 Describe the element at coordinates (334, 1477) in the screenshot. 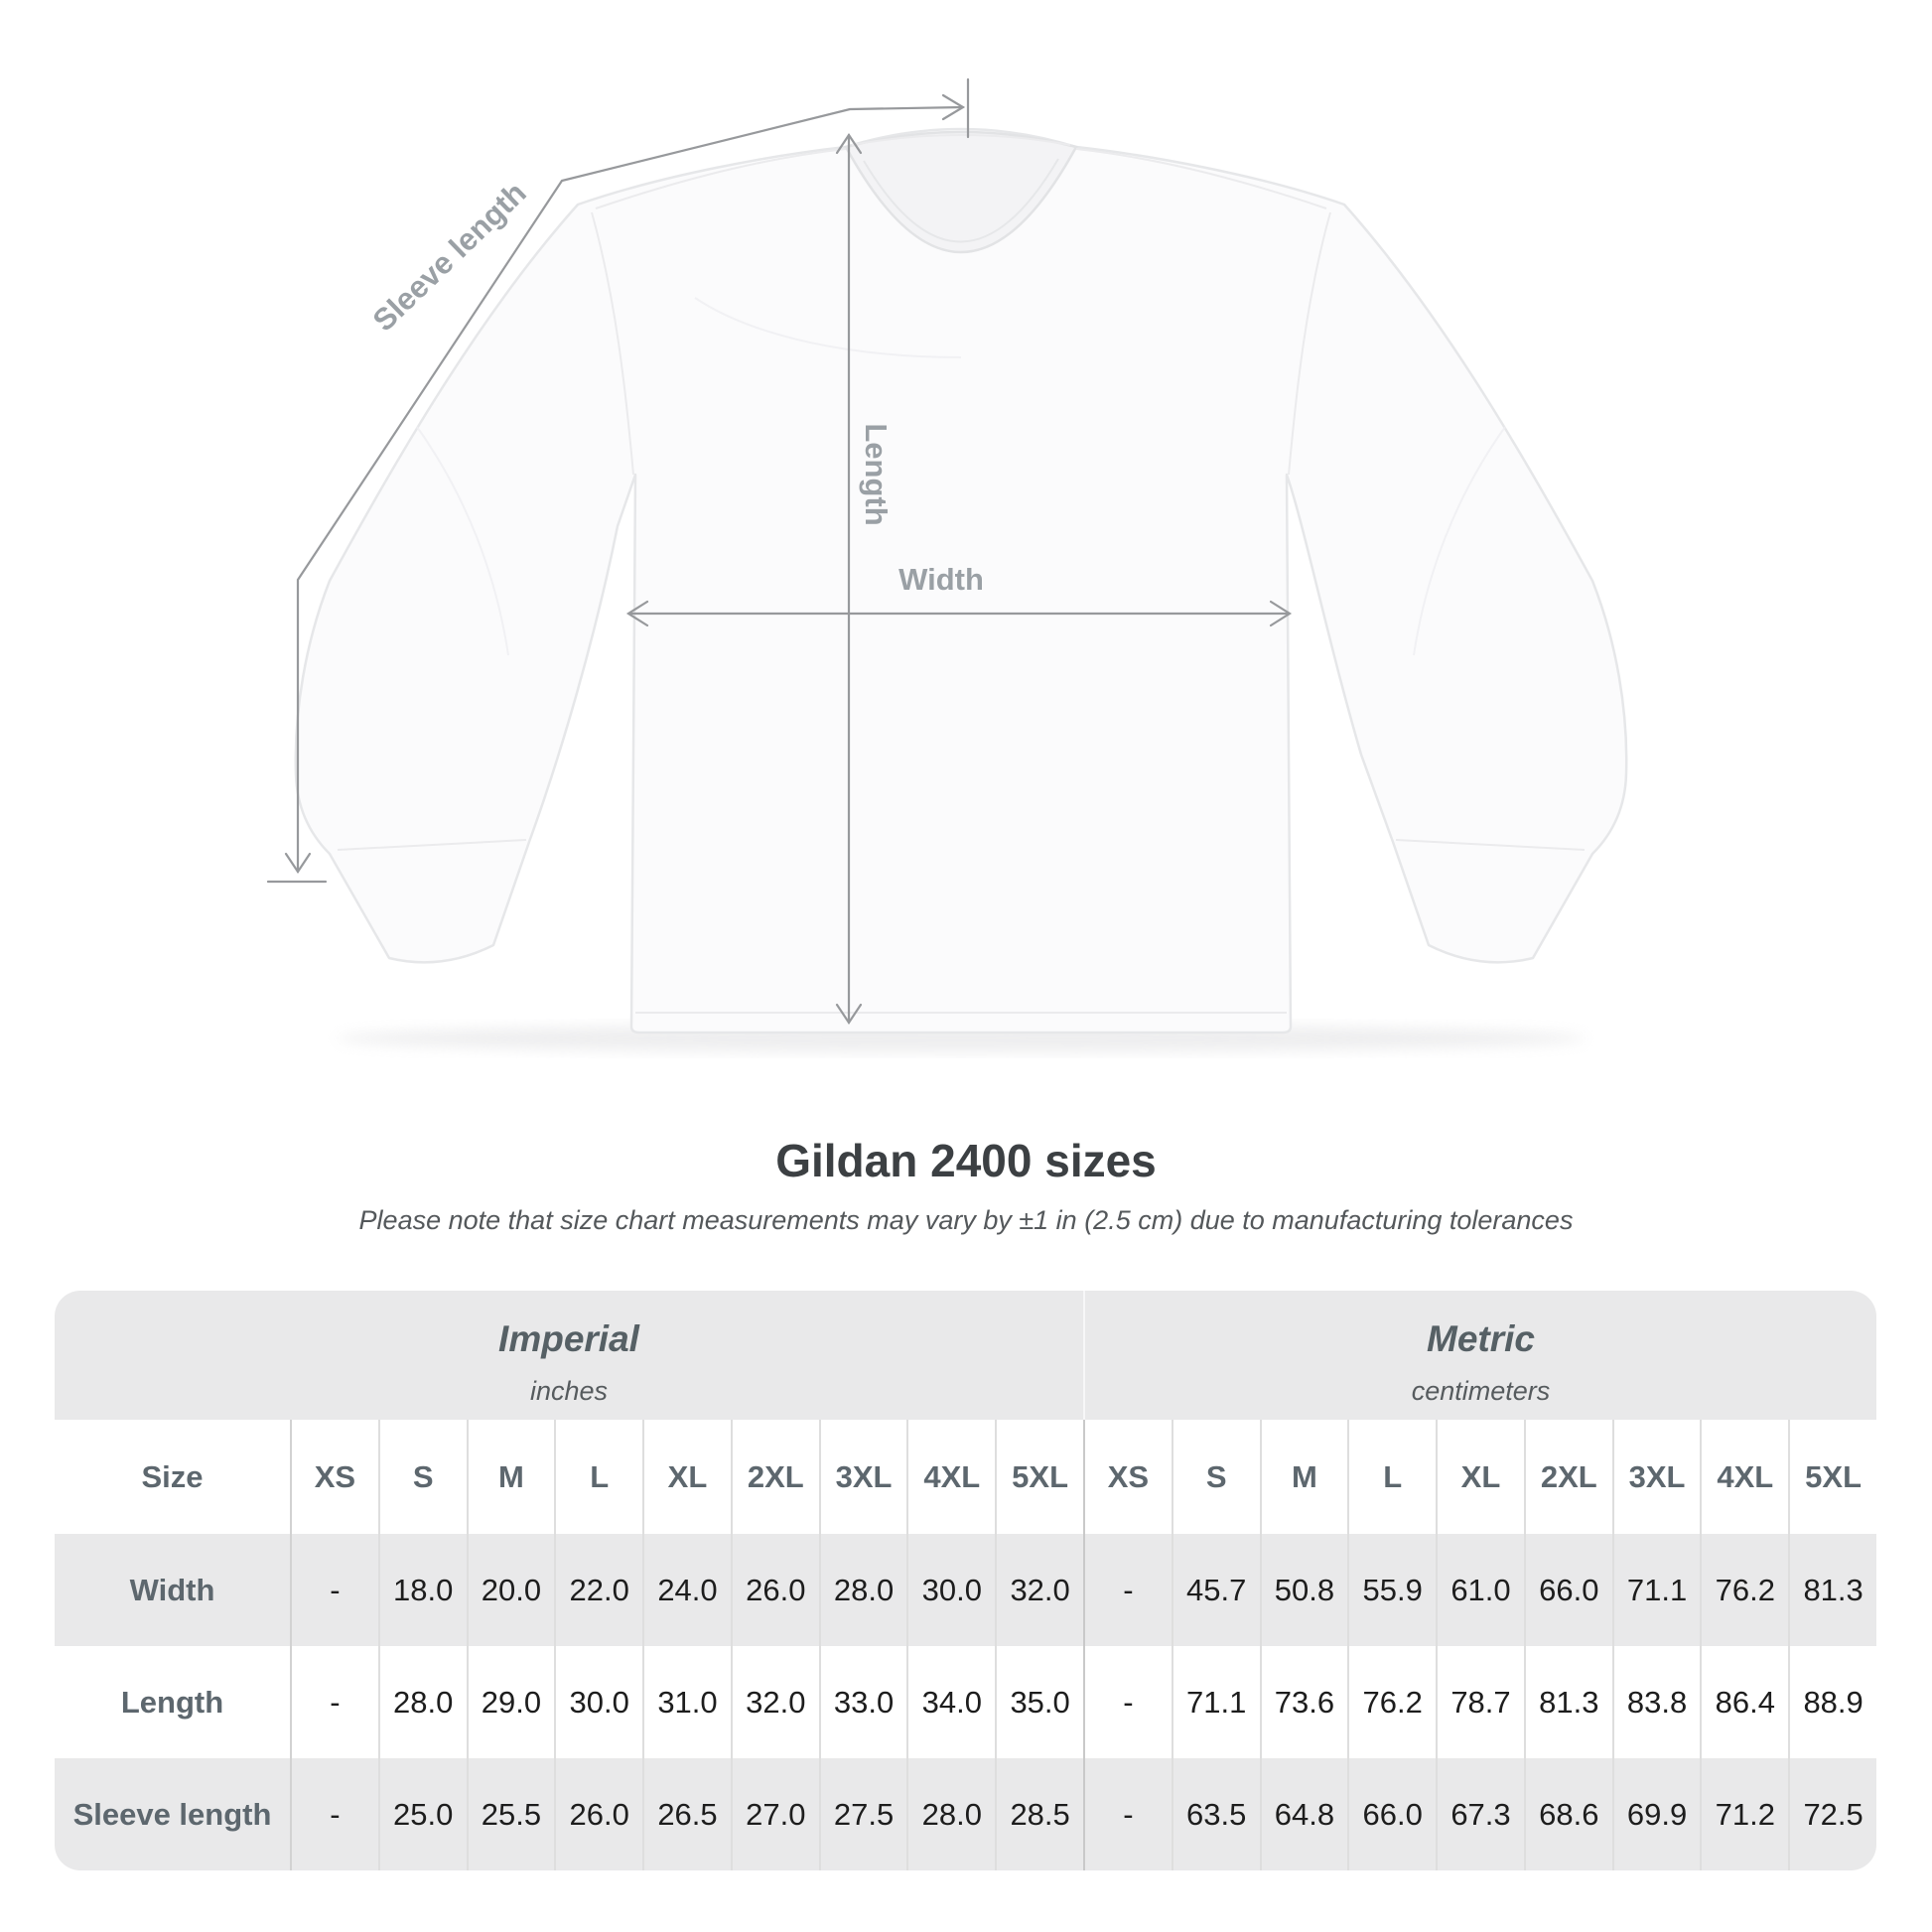

I see `size-header-imperial: XS` at that location.